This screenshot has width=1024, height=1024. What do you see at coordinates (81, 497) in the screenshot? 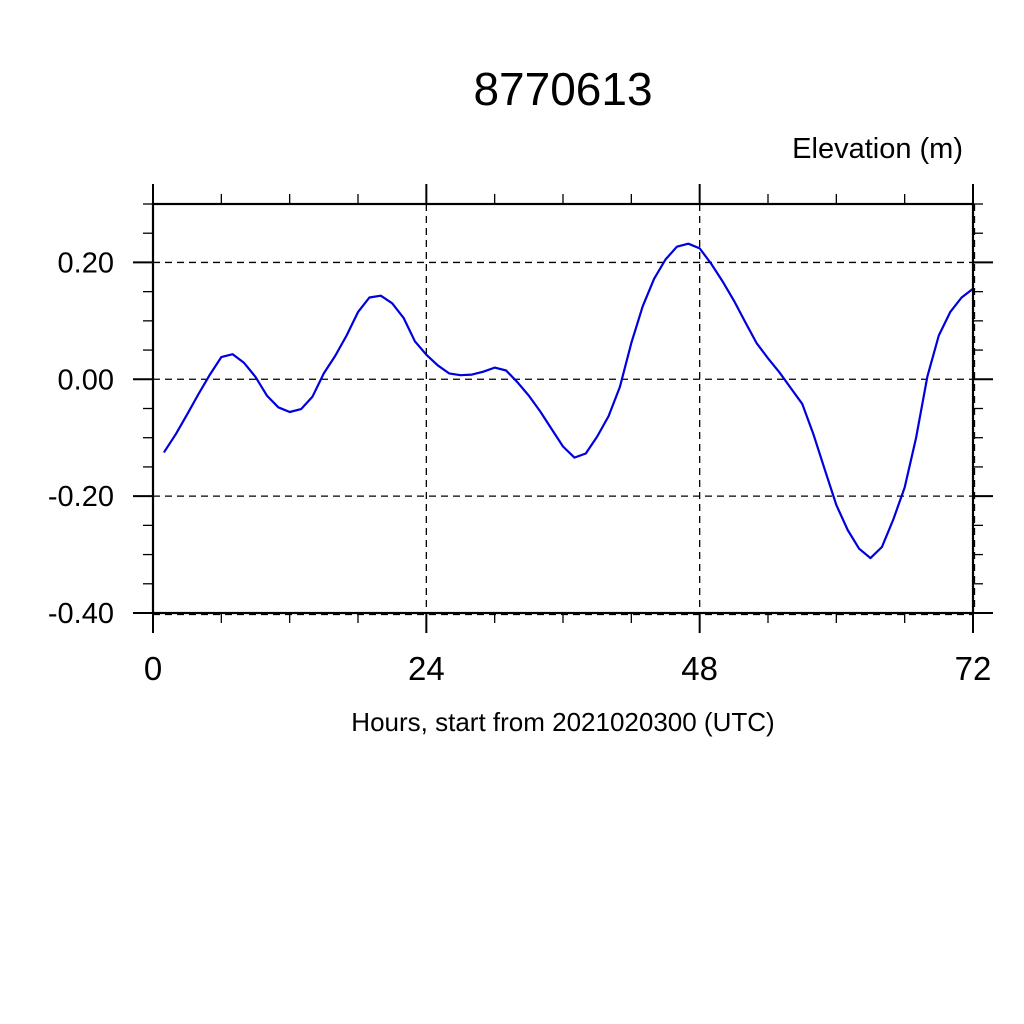
I see `y-tick-label: -0.20` at bounding box center [81, 497].